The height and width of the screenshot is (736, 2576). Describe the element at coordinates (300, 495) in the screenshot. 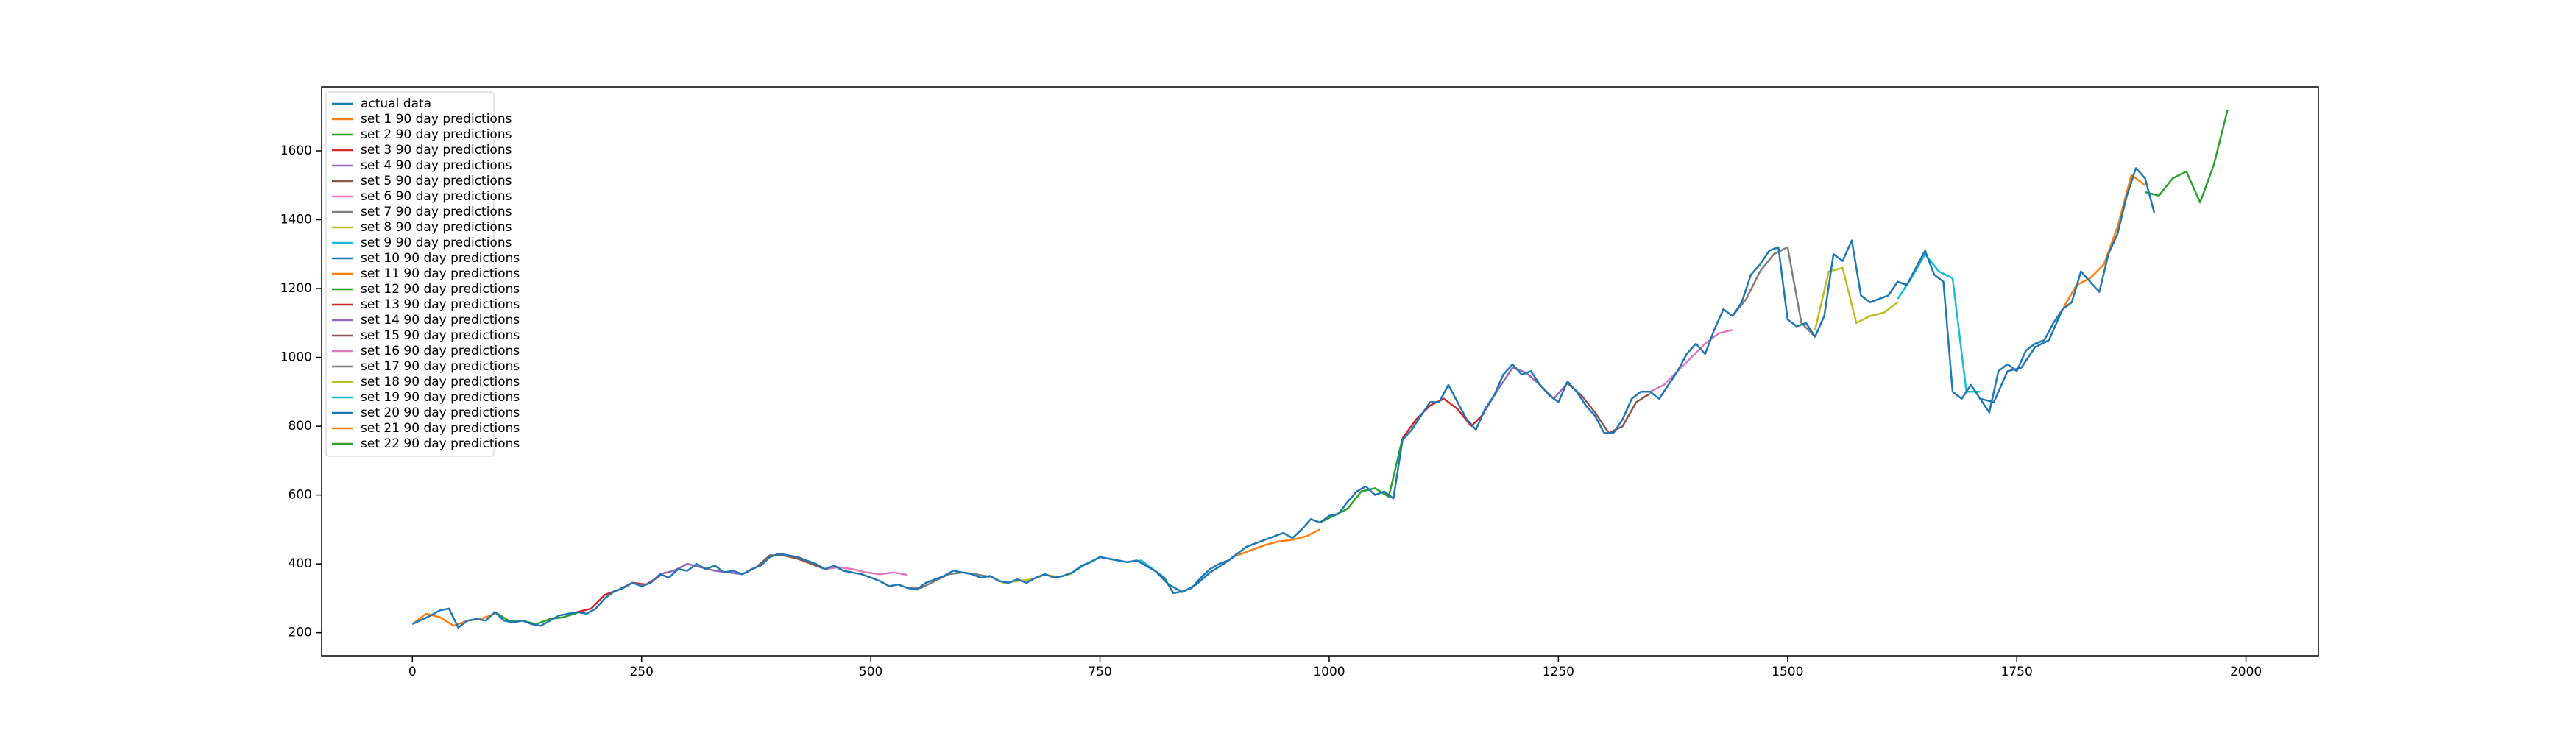

I see `y-tick-label: 600` at that location.